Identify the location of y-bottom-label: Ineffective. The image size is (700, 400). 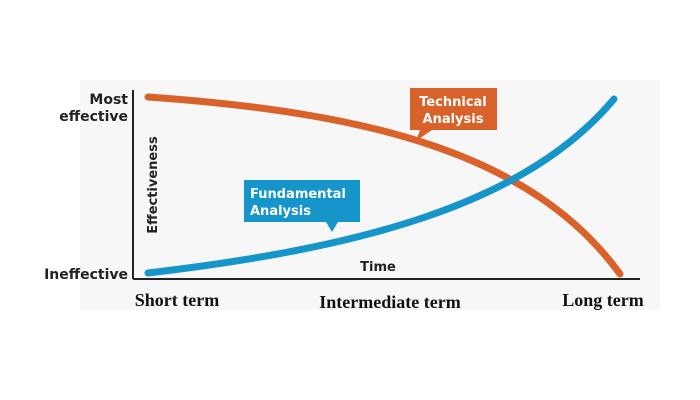
(86, 275).